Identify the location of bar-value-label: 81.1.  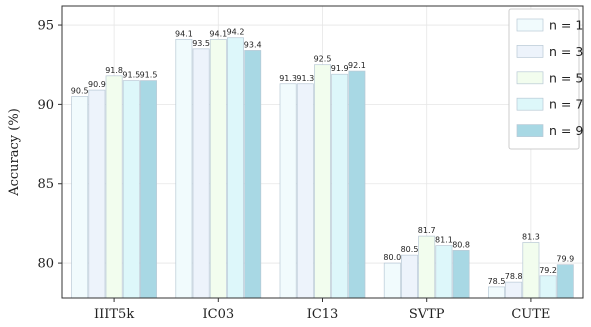
(444, 240).